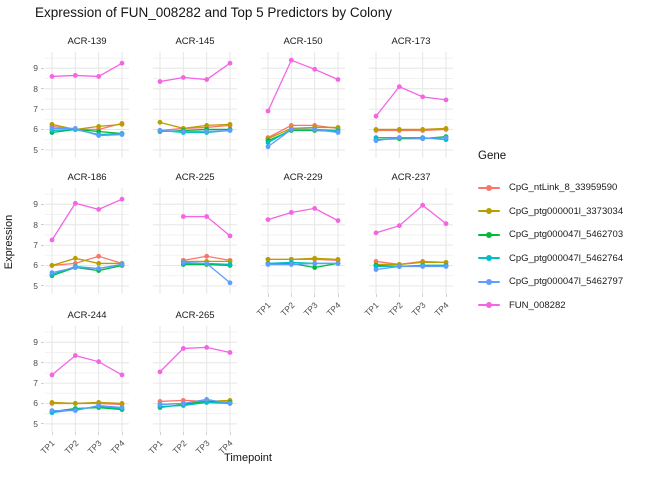 This screenshot has height=480, width=672. Describe the element at coordinates (87, 315) in the screenshot. I see `facet-strip-ACR-244: ACR-244` at that location.